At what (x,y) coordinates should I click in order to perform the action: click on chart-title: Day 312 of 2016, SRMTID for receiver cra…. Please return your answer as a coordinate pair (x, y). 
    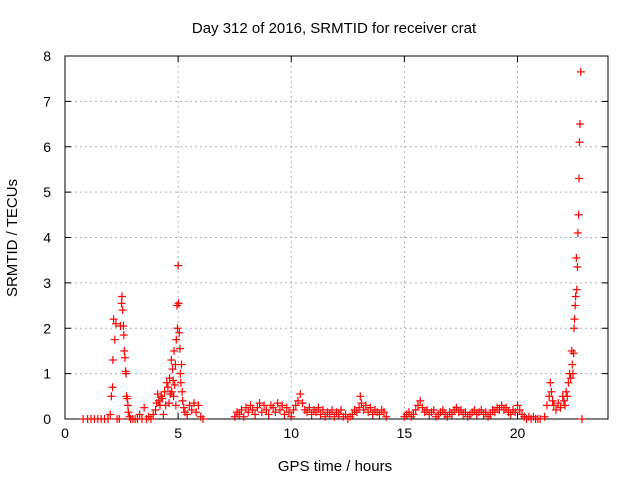
    Looking at the image, I should click on (334, 28).